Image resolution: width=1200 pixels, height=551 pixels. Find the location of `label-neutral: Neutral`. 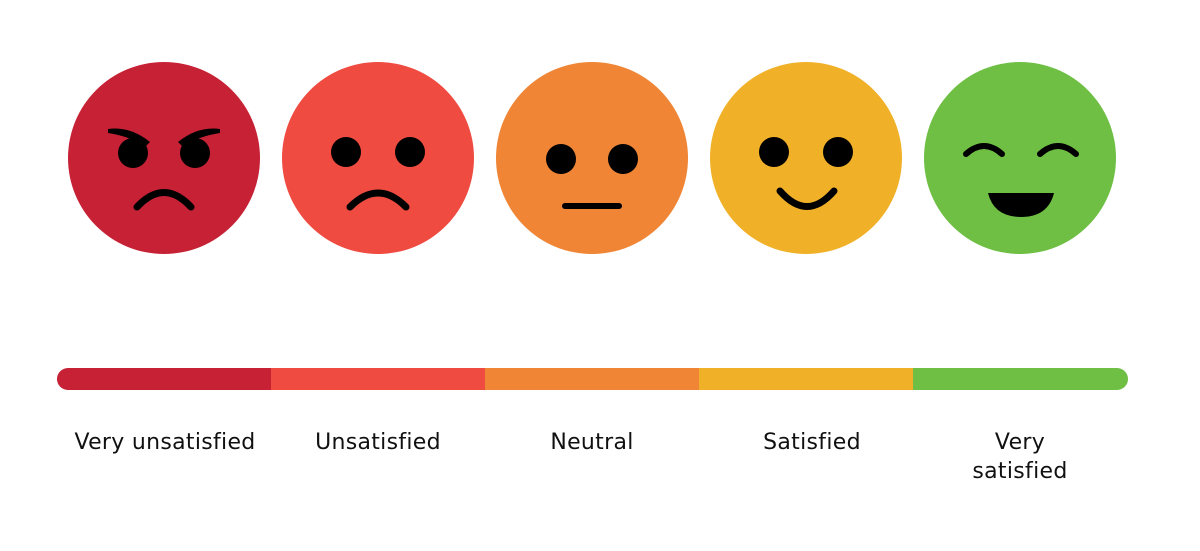

label-neutral: Neutral is located at coordinates (592, 442).